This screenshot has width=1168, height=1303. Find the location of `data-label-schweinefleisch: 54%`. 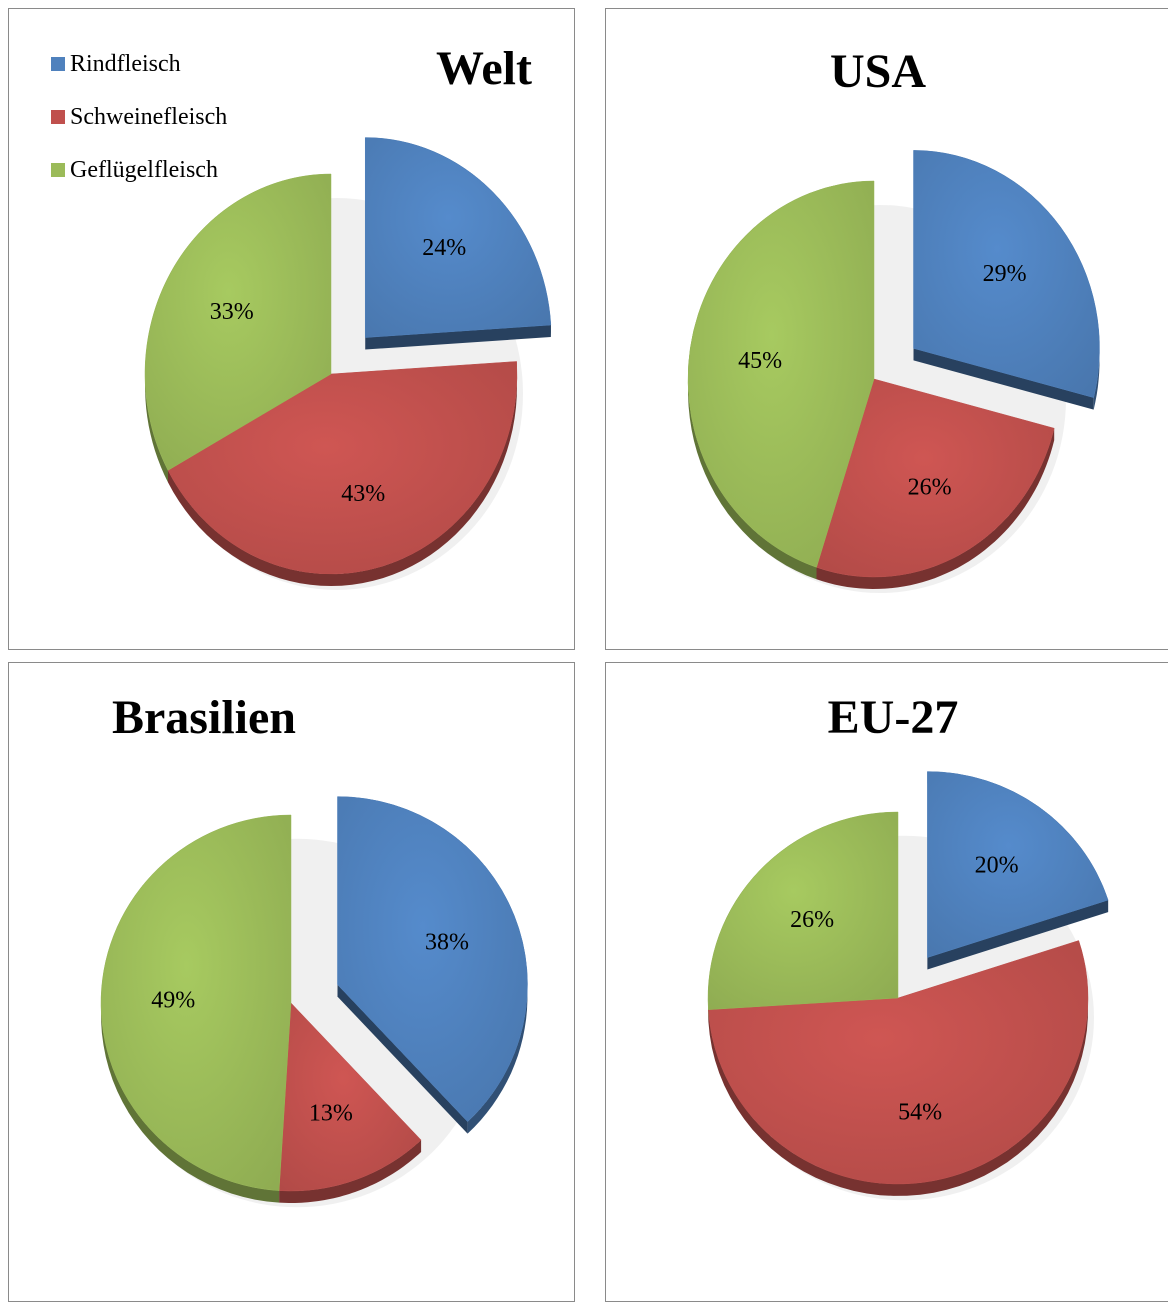

data-label-schweinefleisch: 54% is located at coordinates (920, 1112).